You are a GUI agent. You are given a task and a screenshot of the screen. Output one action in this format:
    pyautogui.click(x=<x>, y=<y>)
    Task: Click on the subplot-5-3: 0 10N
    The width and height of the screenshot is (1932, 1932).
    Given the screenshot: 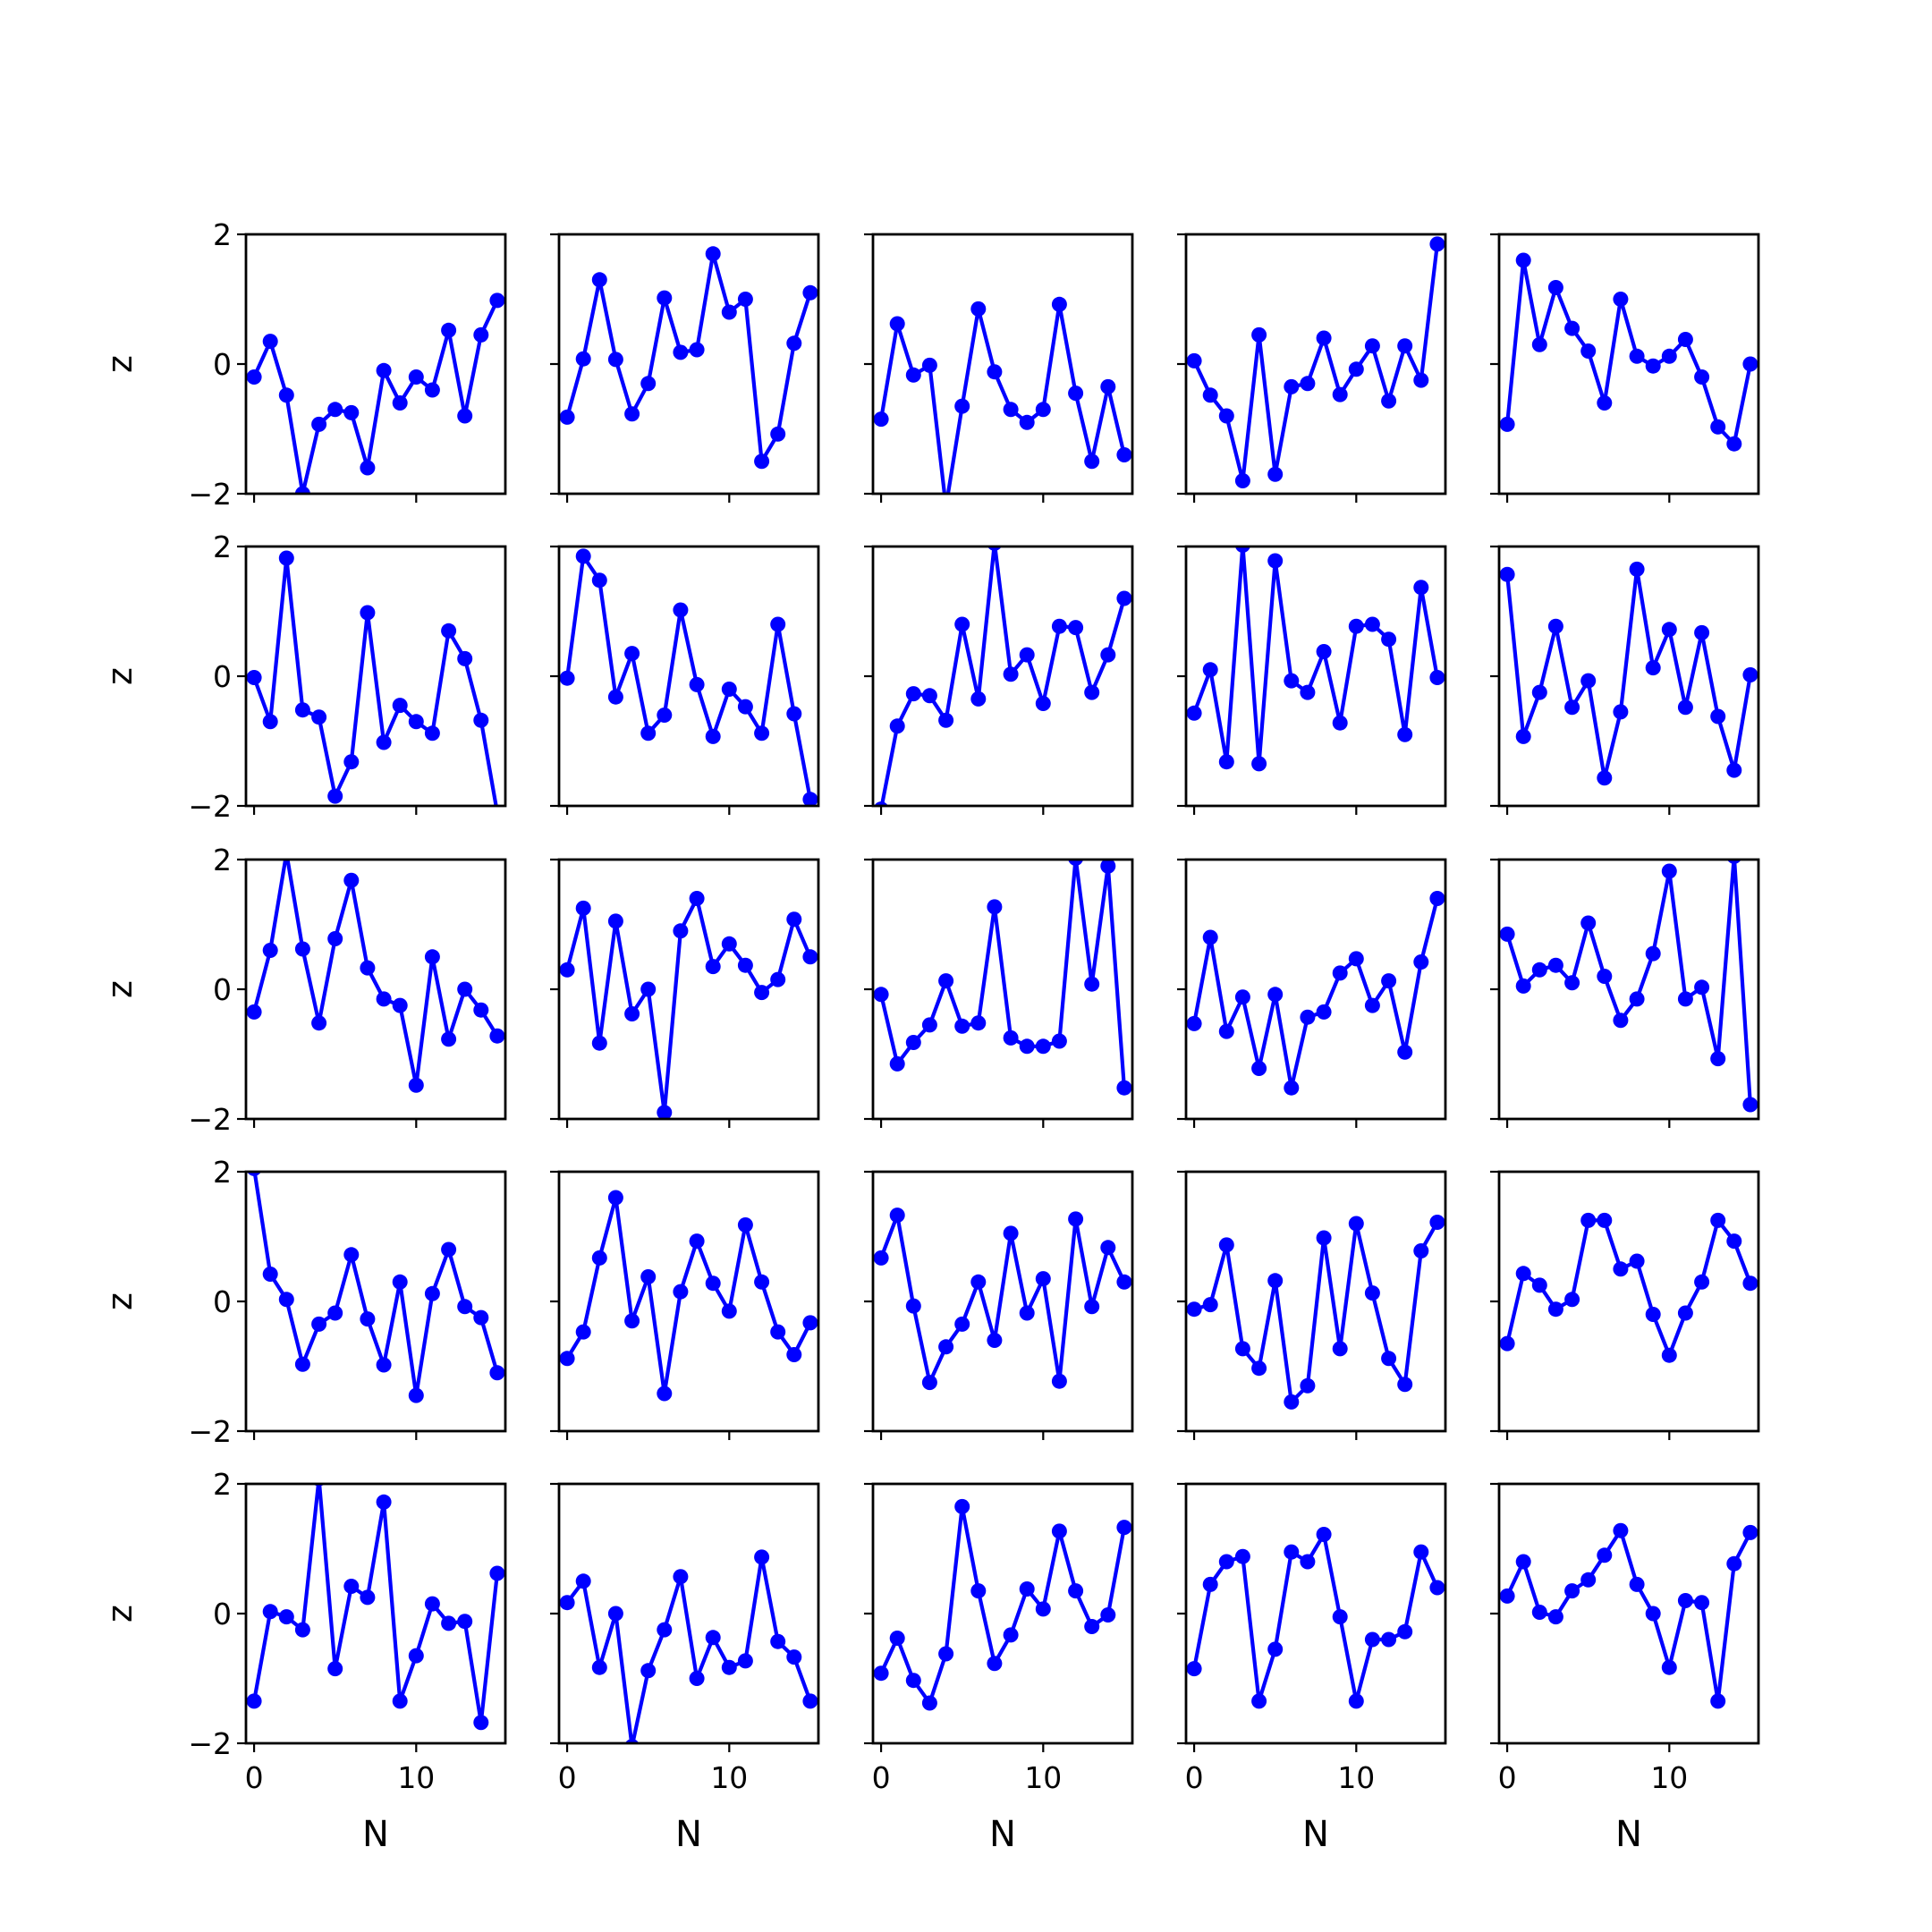 What is the action you would take?
    pyautogui.click(x=999, y=1668)
    